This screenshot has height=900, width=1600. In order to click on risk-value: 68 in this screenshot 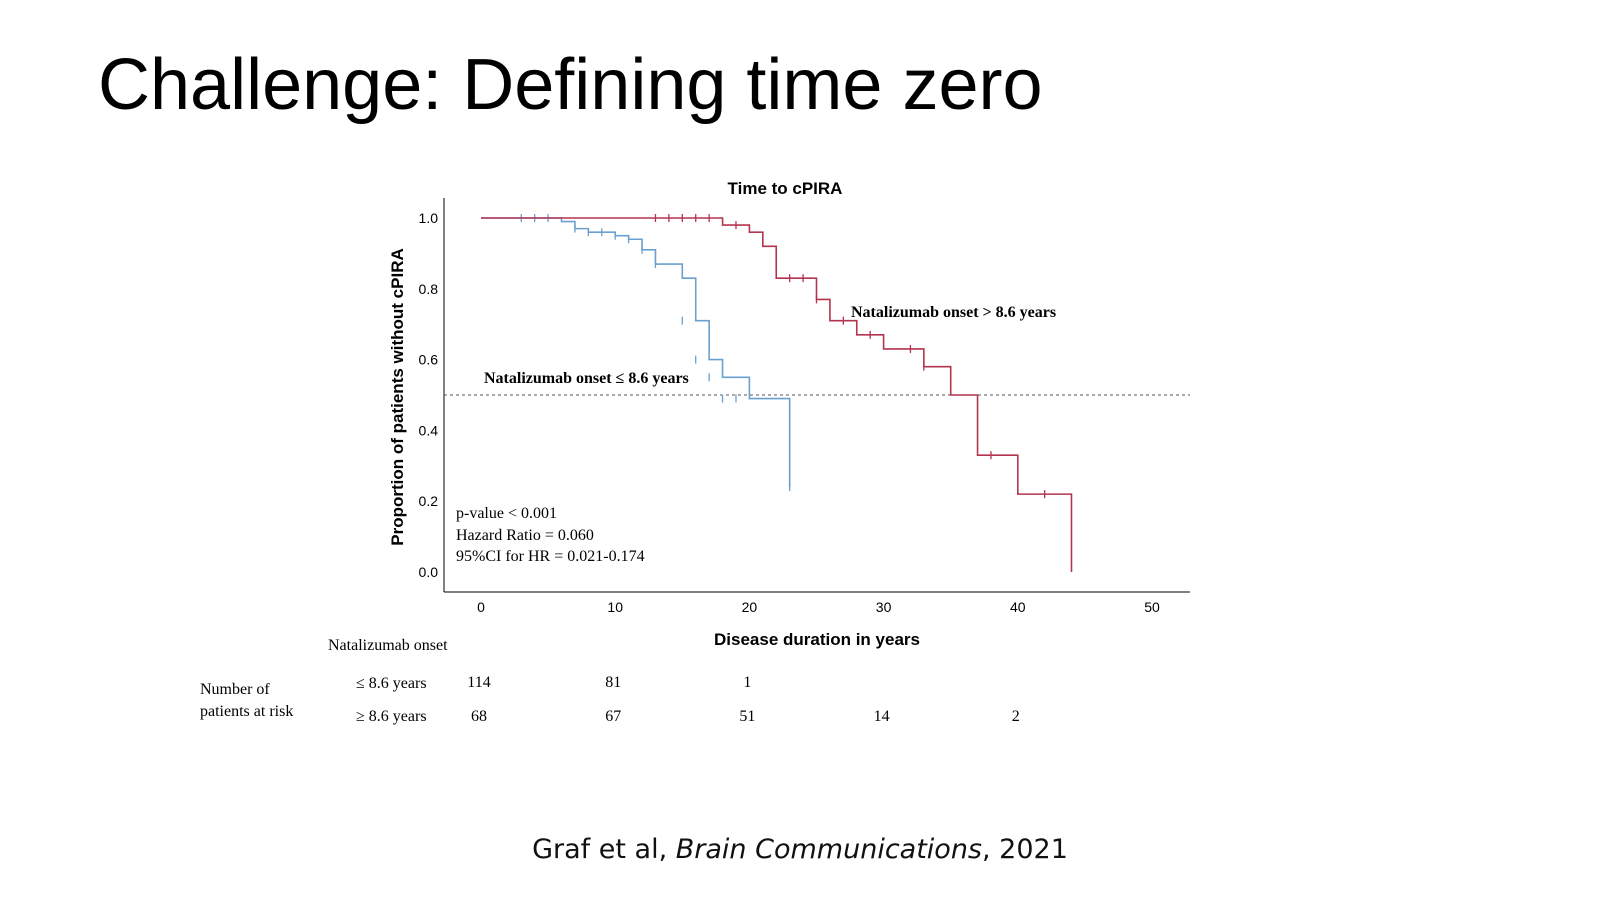, I will do `click(479, 716)`.